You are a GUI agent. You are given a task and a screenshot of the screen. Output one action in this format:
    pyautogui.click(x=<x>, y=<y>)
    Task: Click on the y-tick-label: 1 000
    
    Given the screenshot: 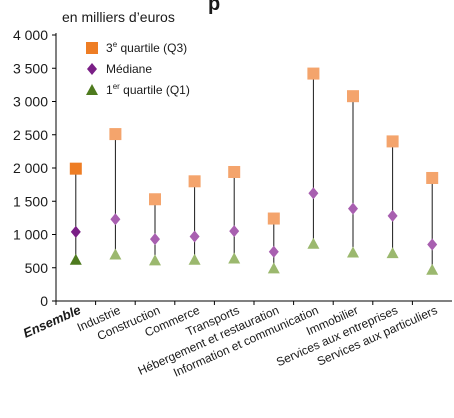 What is the action you would take?
    pyautogui.click(x=30, y=235)
    